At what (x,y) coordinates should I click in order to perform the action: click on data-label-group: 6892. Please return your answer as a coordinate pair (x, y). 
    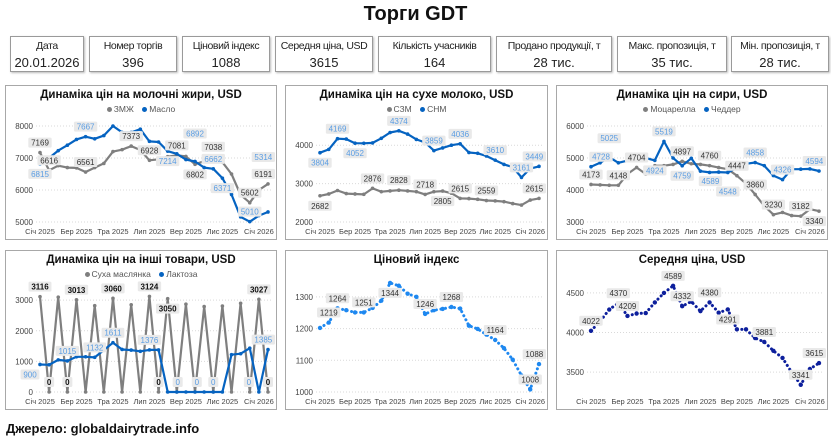
    Looking at the image, I should click on (195, 133).